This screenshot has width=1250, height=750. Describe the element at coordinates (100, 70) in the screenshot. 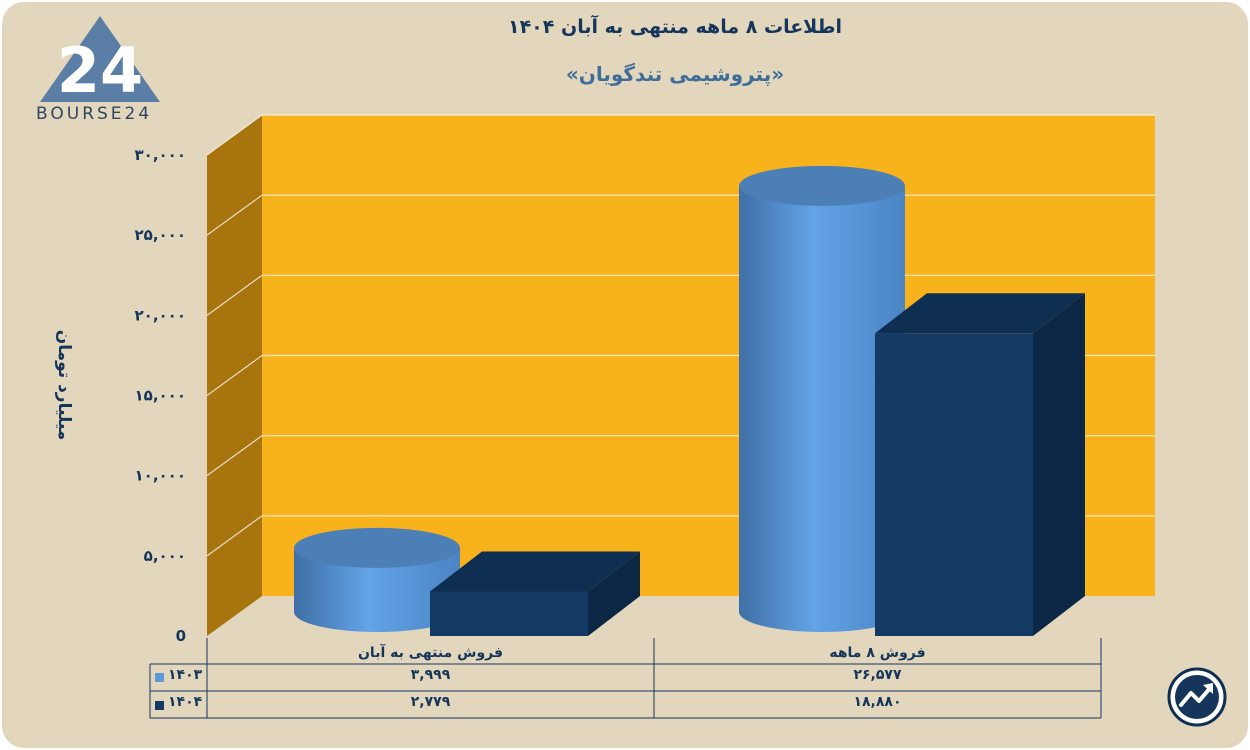

I see `logo-mark: 24` at that location.